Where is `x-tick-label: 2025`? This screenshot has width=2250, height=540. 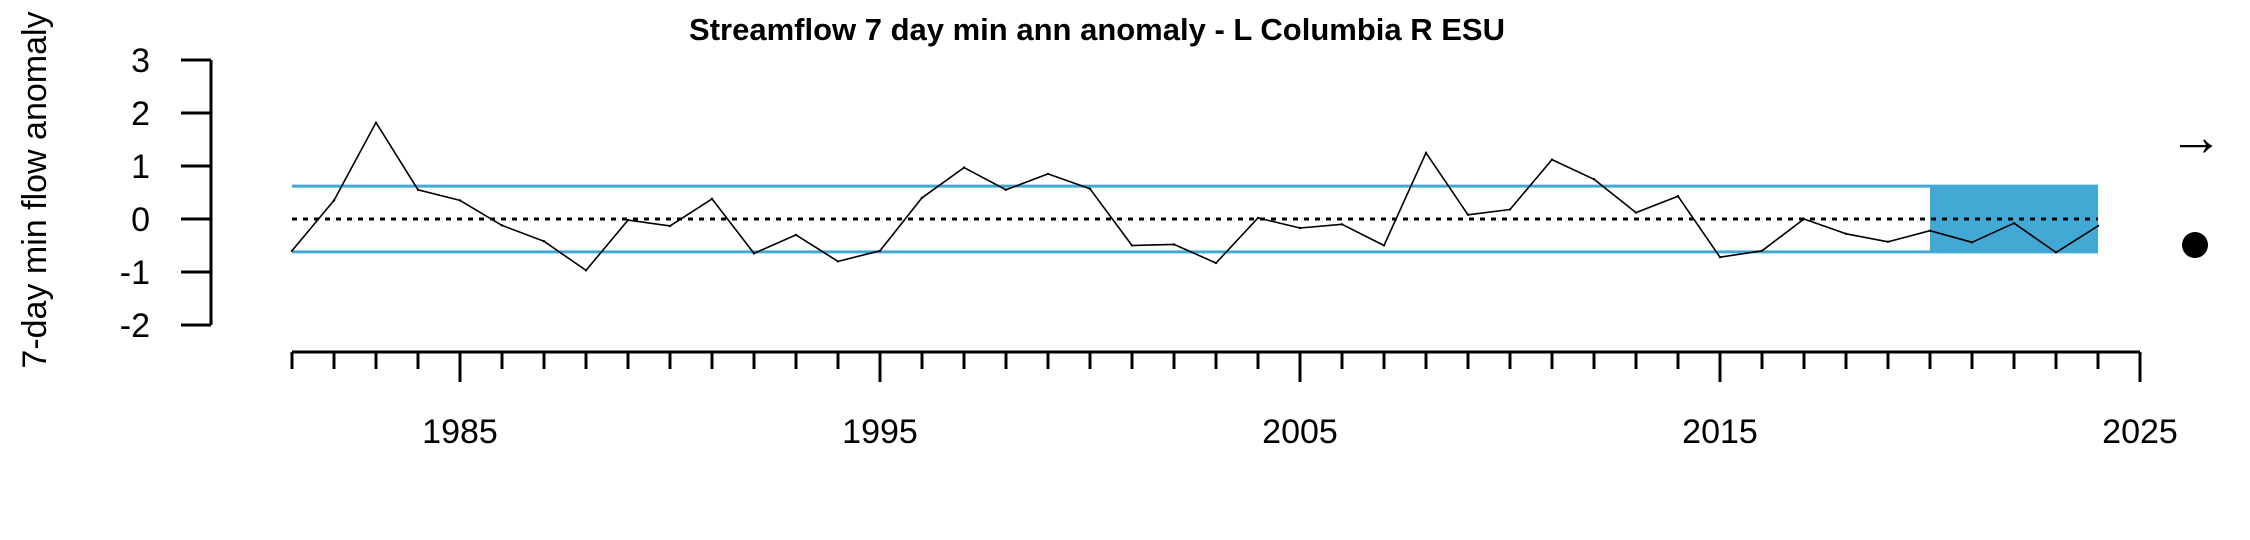 x-tick-label: 2025 is located at coordinates (2140, 432).